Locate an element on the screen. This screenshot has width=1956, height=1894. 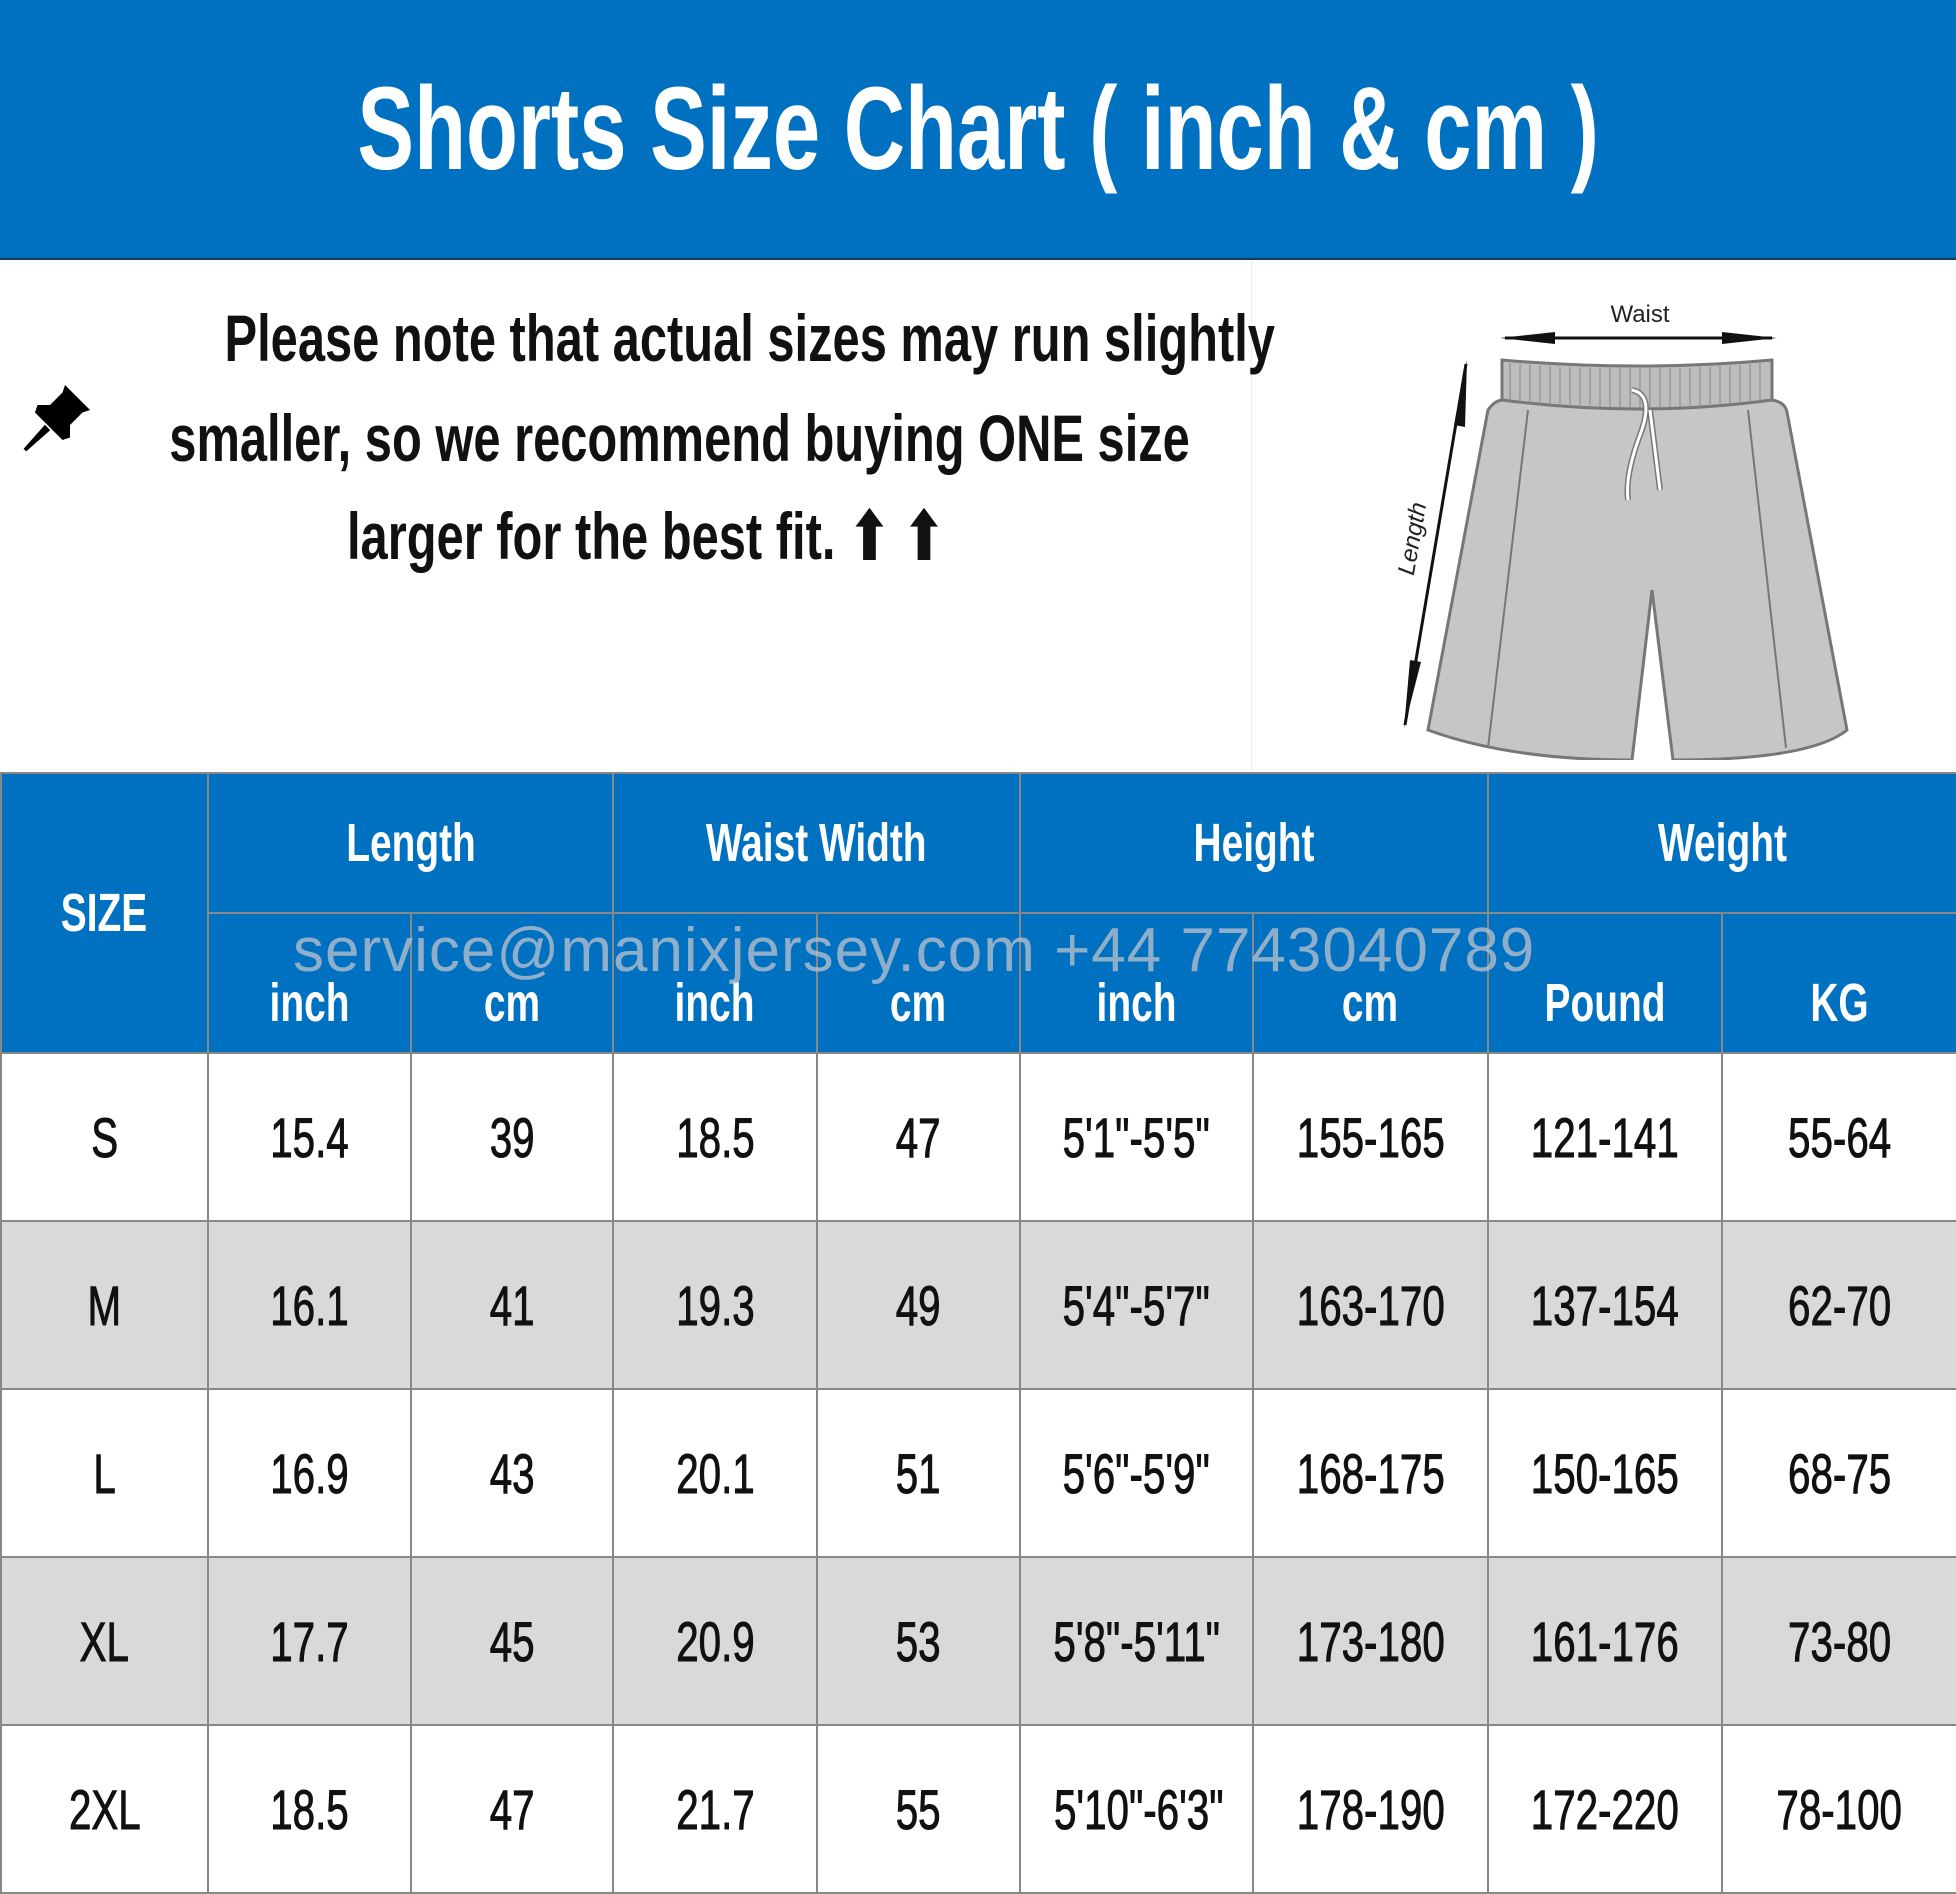
table-cell: 20.9 is located at coordinates (715, 1641).